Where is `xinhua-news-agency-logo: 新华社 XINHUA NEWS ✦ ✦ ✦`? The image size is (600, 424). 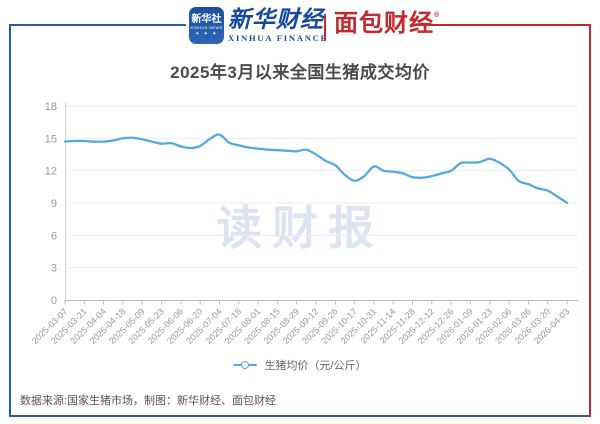 xinhua-news-agency-logo: 新华社 XINHUA NEWS ✦ ✦ ✦ is located at coordinates (206, 25).